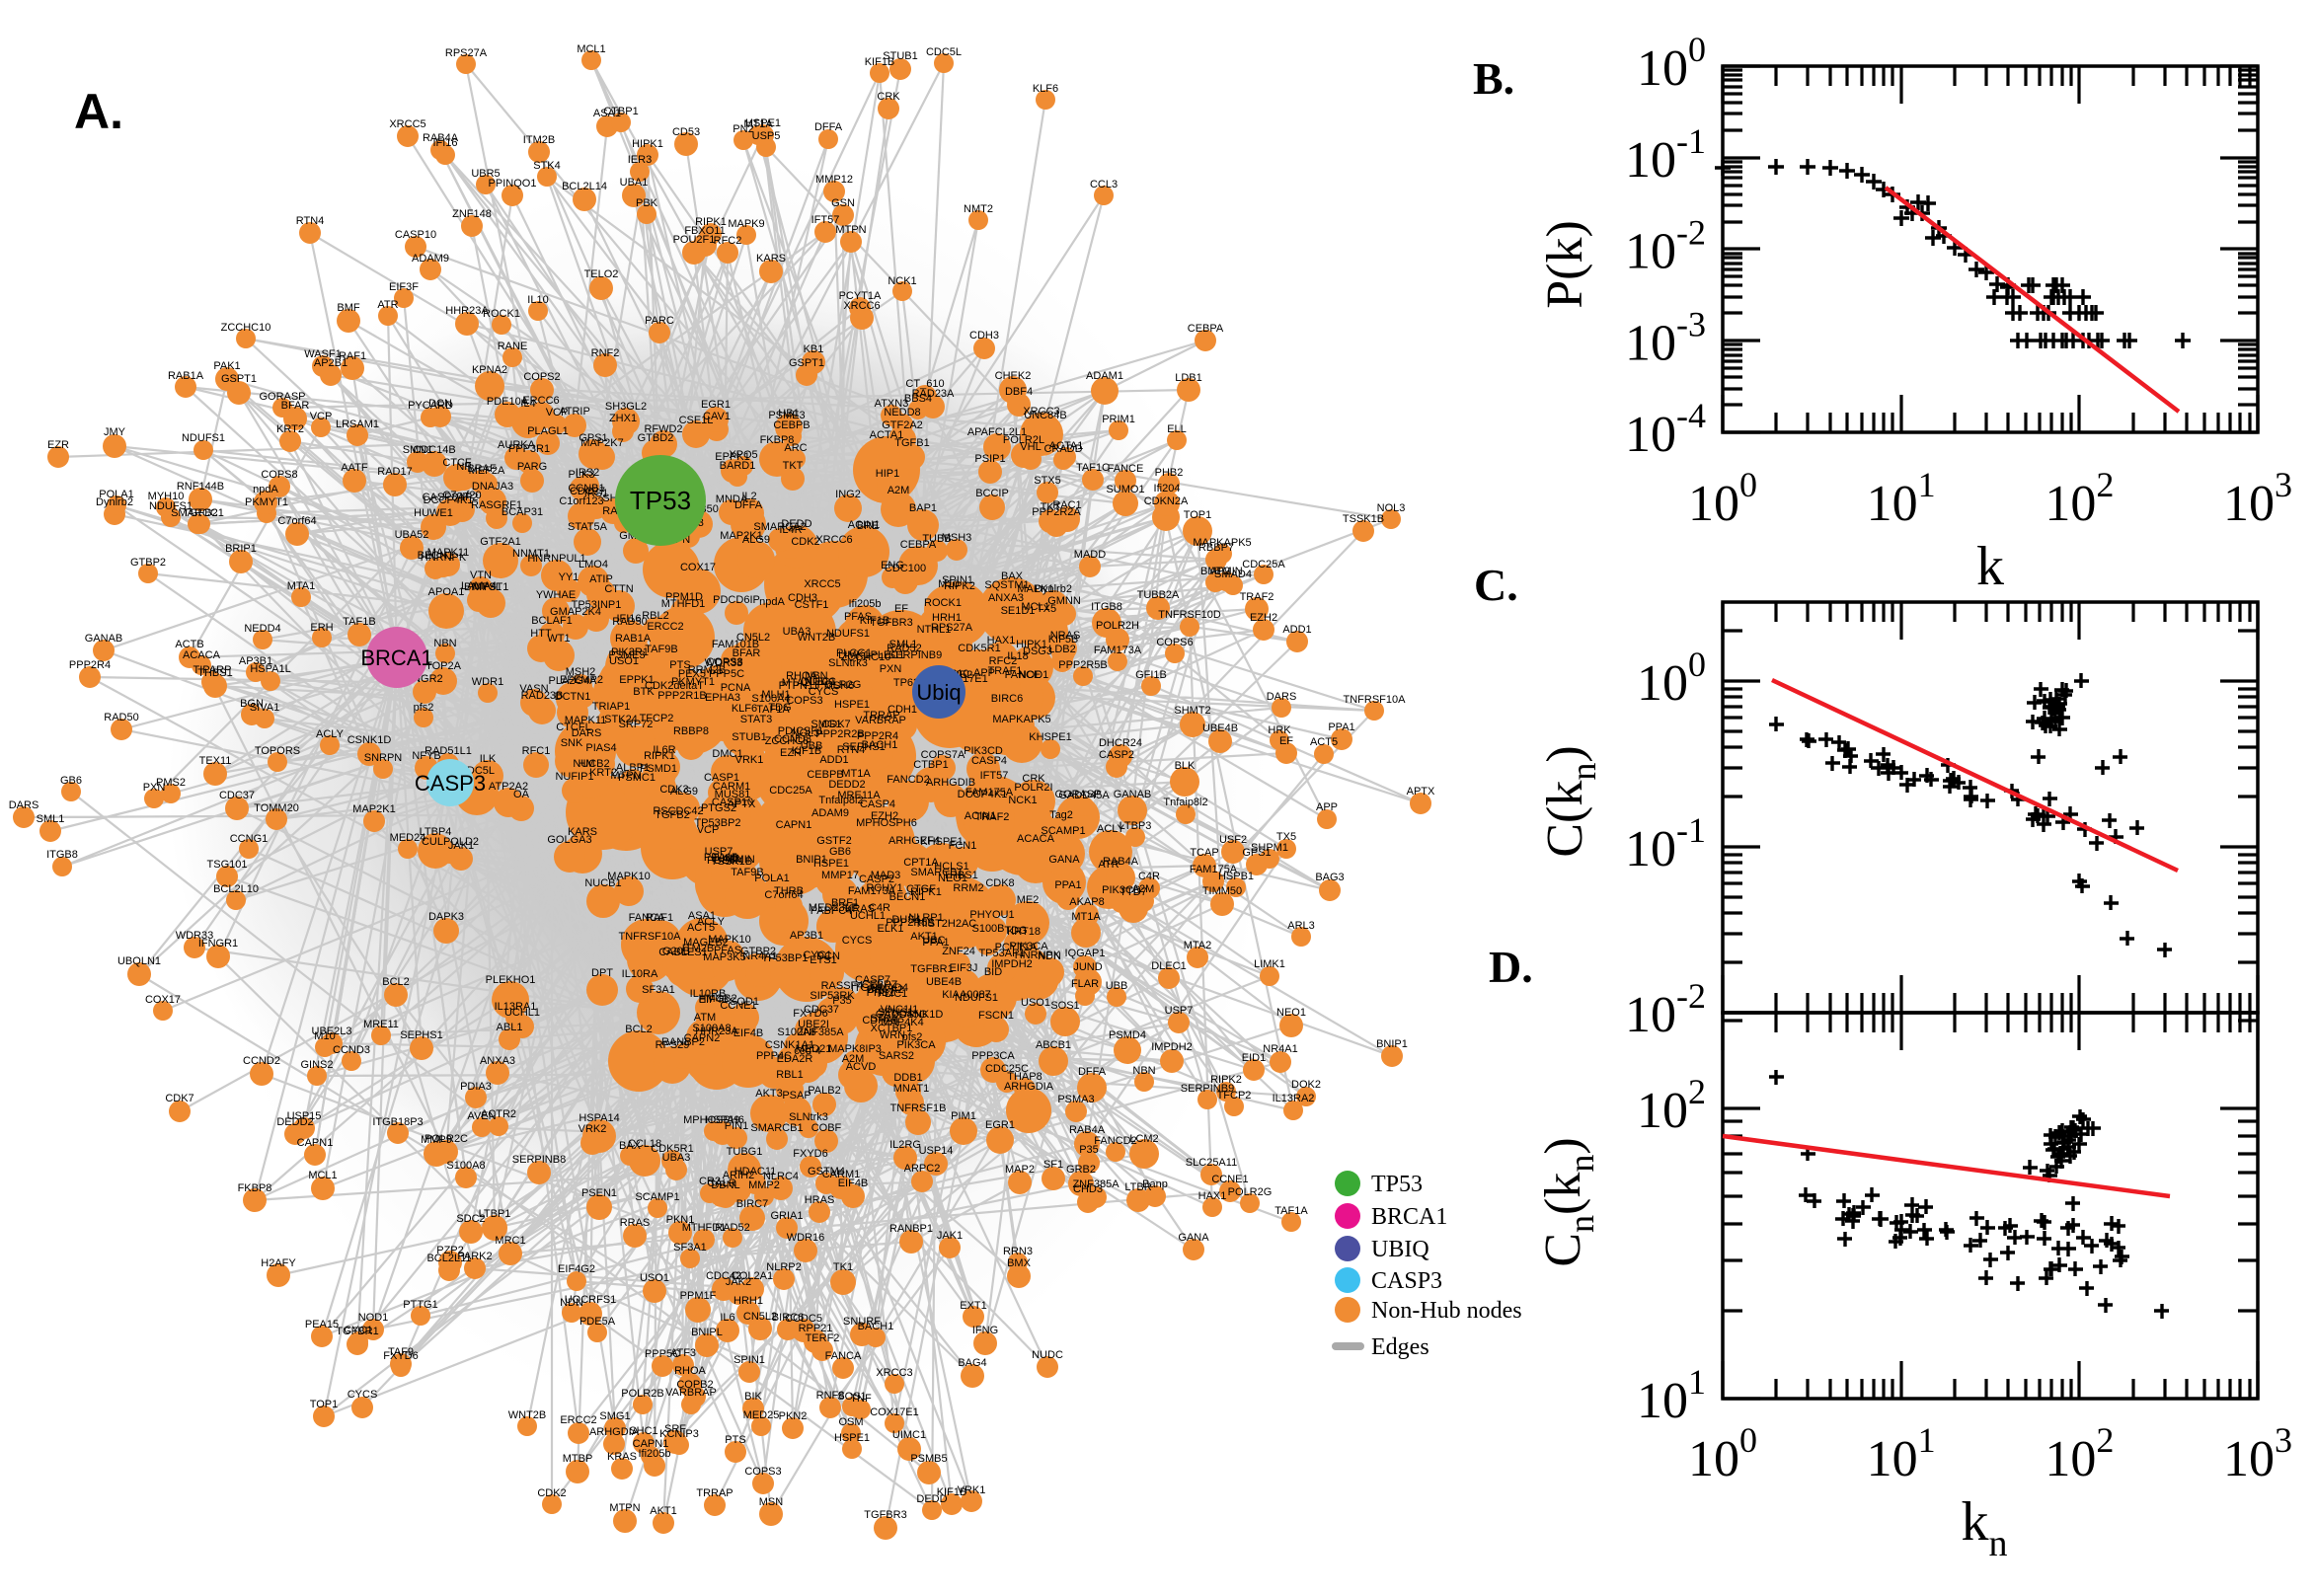  I want to click on svg-text: CARM1, so click(841, 1174).